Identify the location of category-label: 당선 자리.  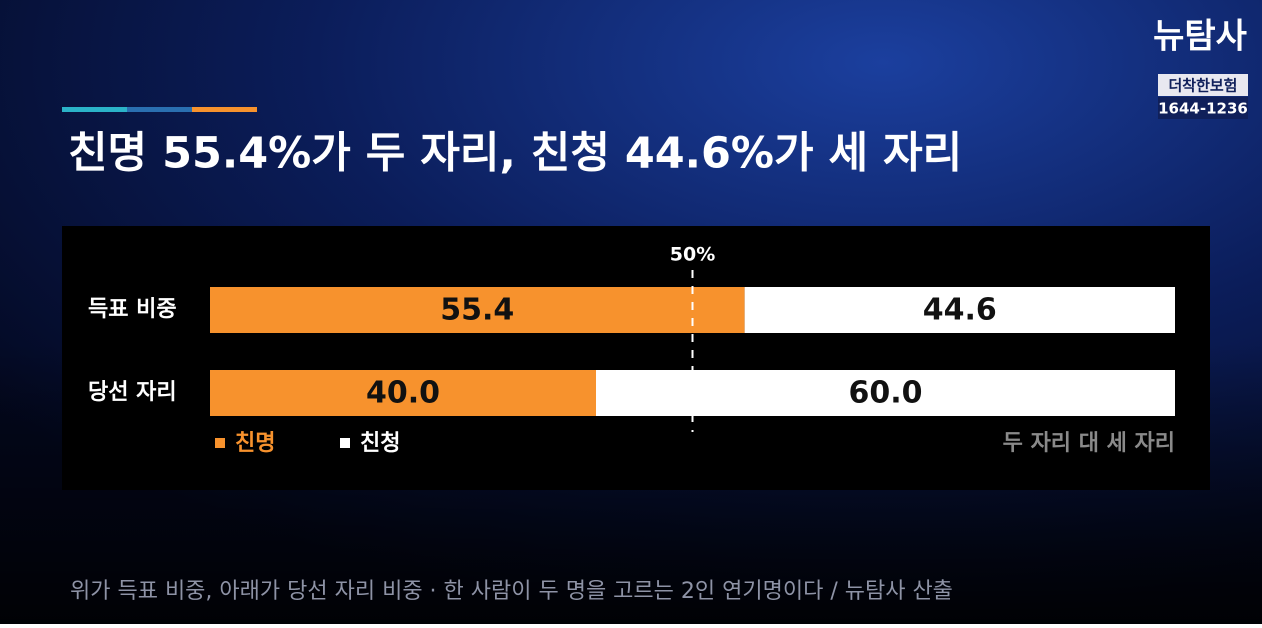
(132, 392).